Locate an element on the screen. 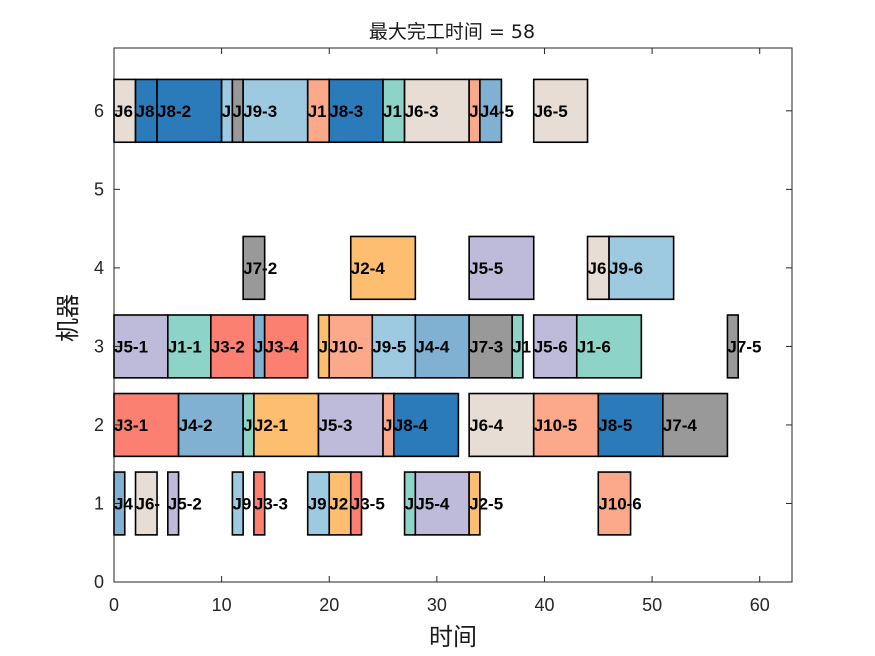 The height and width of the screenshot is (656, 875). task-label: J5-2 is located at coordinates (185, 503).